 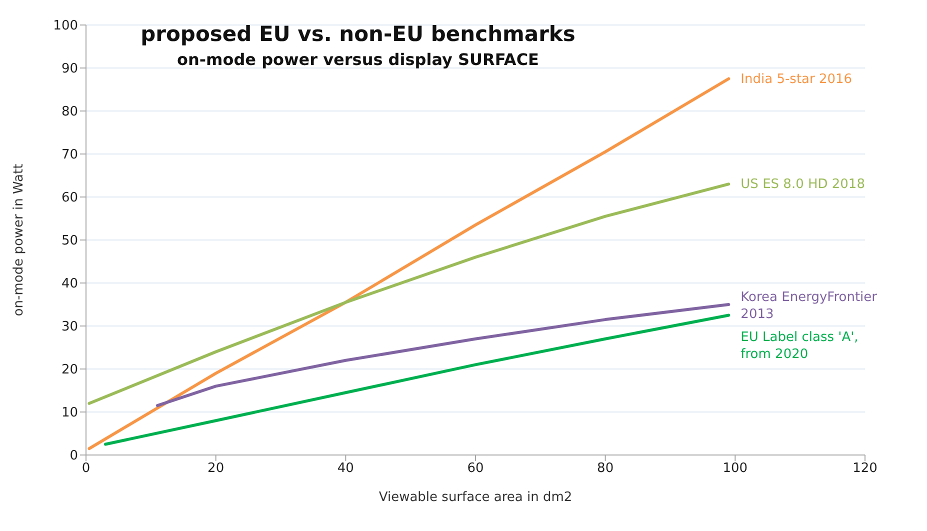 I want to click on series-label: Korea EnergyFrontier 2013, so click(x=809, y=305).